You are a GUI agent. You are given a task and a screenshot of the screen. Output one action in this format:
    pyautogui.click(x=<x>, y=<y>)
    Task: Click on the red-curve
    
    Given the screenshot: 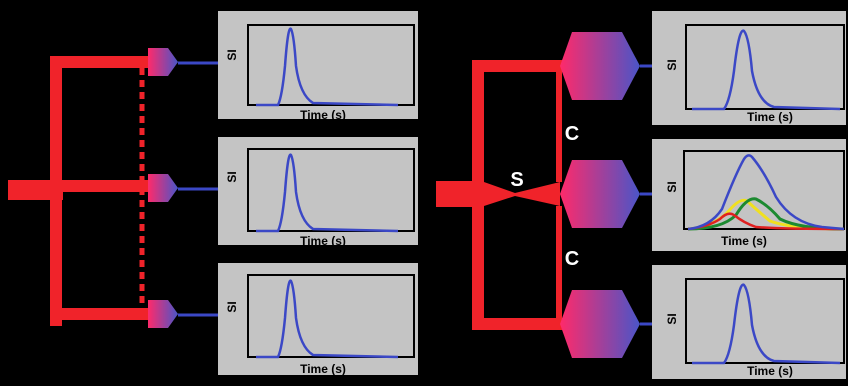 What is the action you would take?
    pyautogui.click(x=766, y=221)
    